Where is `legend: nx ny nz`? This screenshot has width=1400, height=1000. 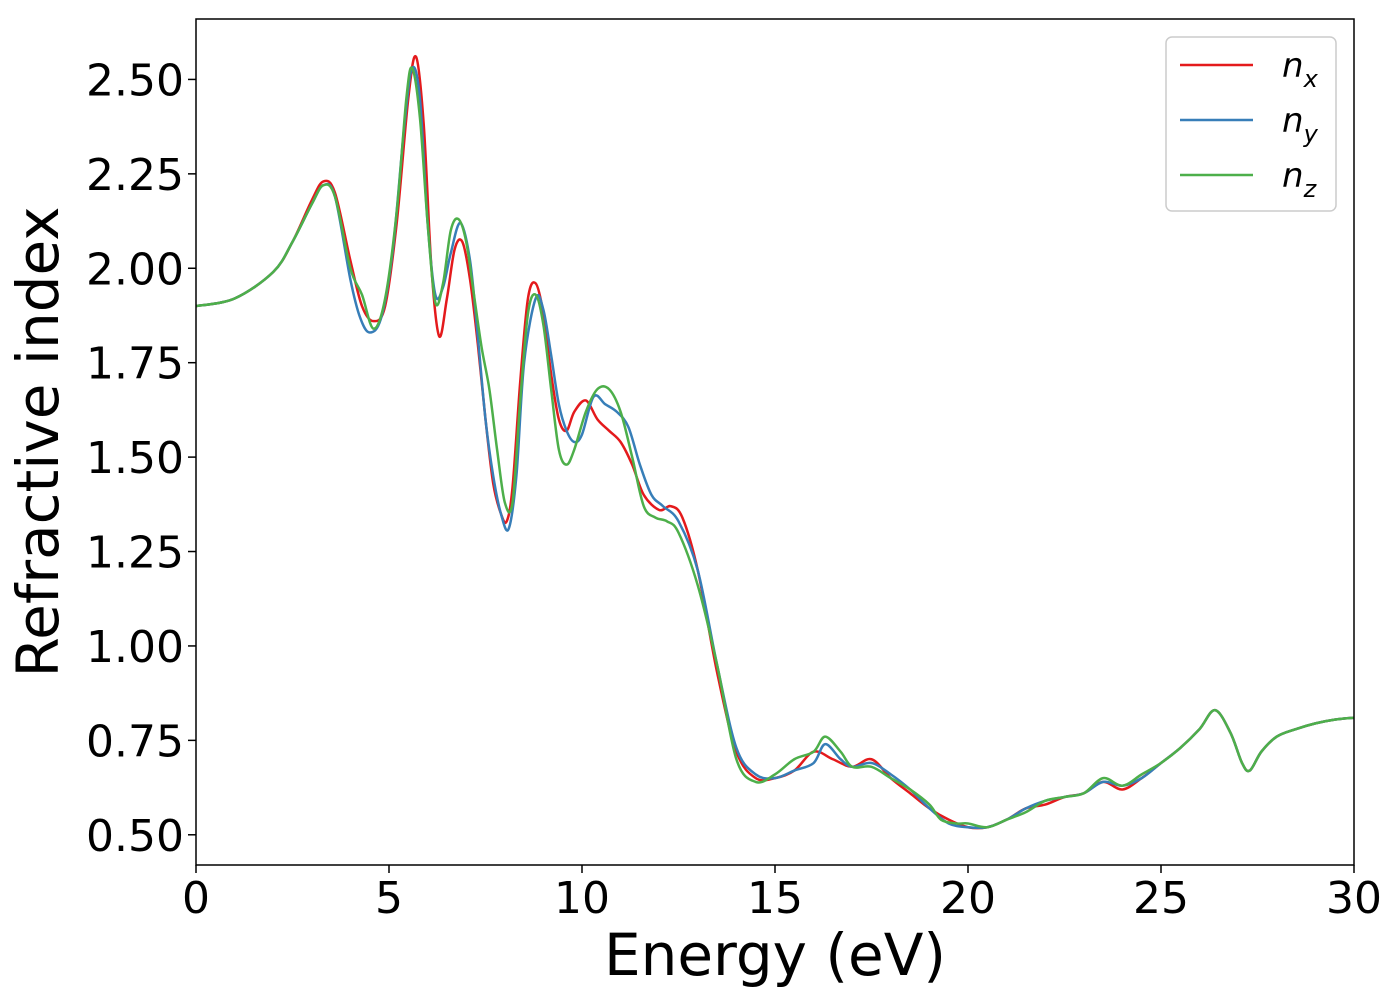 legend: nx ny nz is located at coordinates (1251, 124).